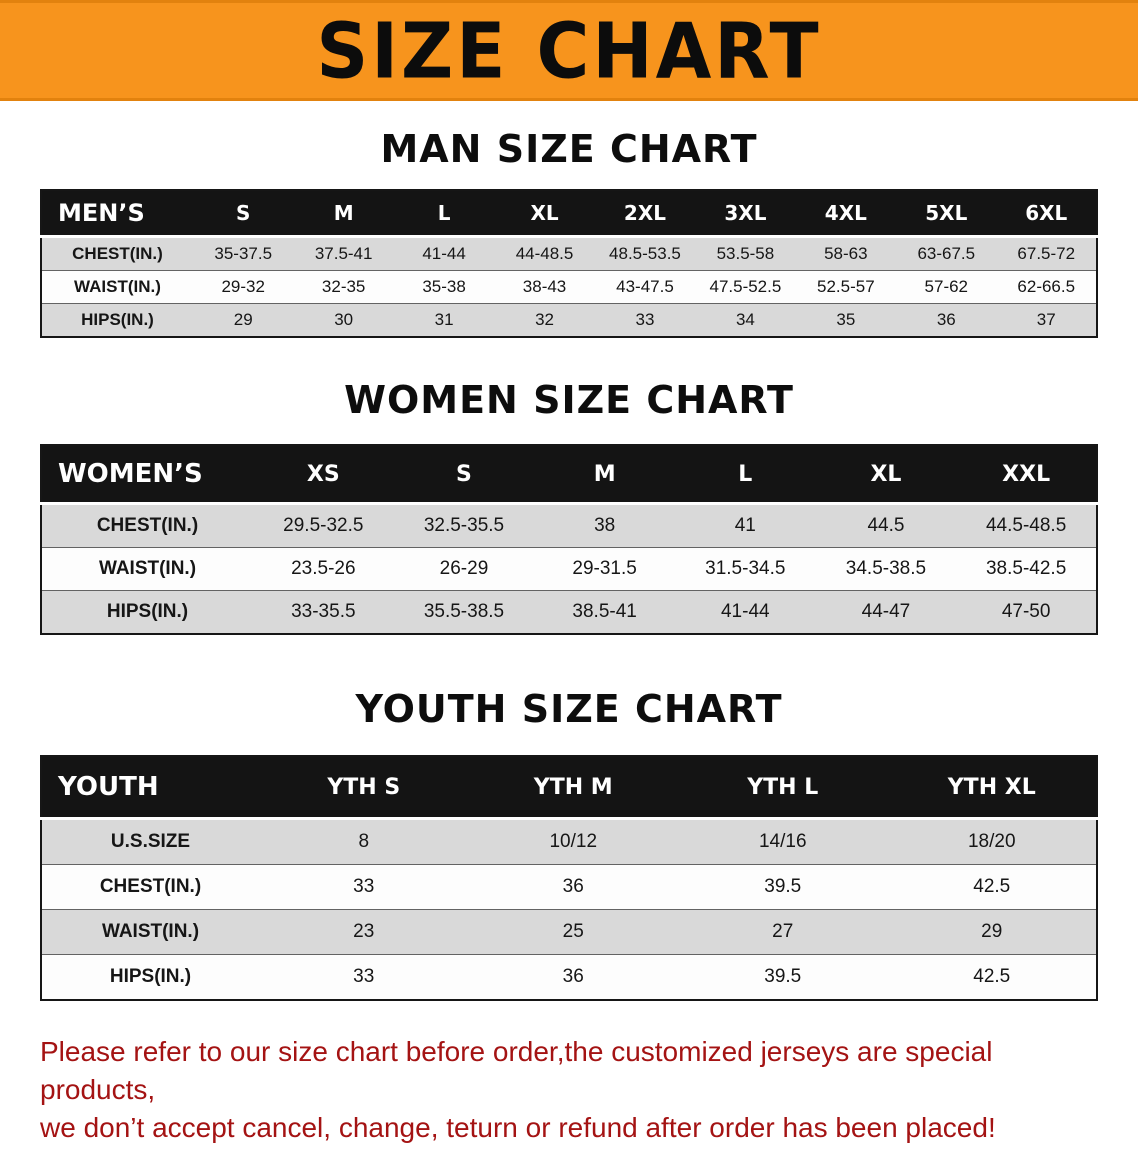 Image resolution: width=1138 pixels, height=1166 pixels. Describe the element at coordinates (243, 286) in the screenshot. I see `value-cell: 29-32` at that location.